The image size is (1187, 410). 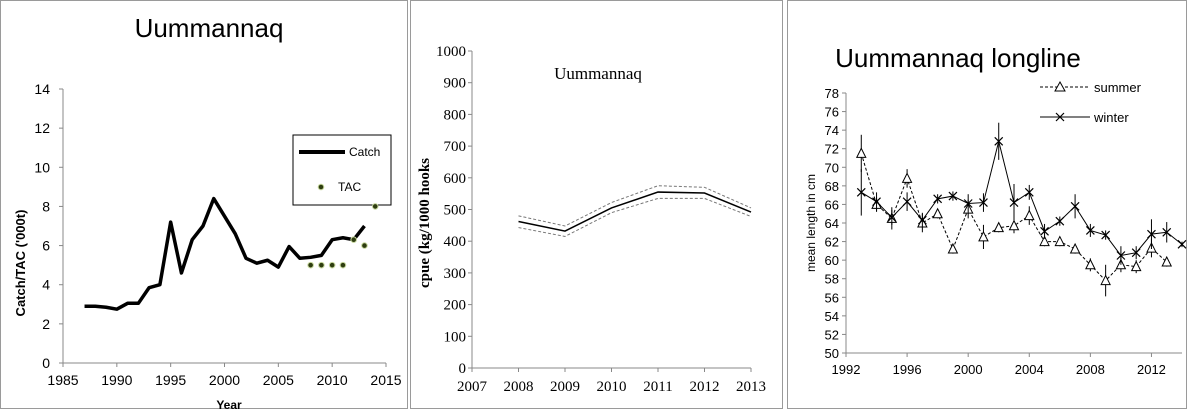 What do you see at coordinates (832, 149) in the screenshot?
I see `y-tick-label: 72` at bounding box center [832, 149].